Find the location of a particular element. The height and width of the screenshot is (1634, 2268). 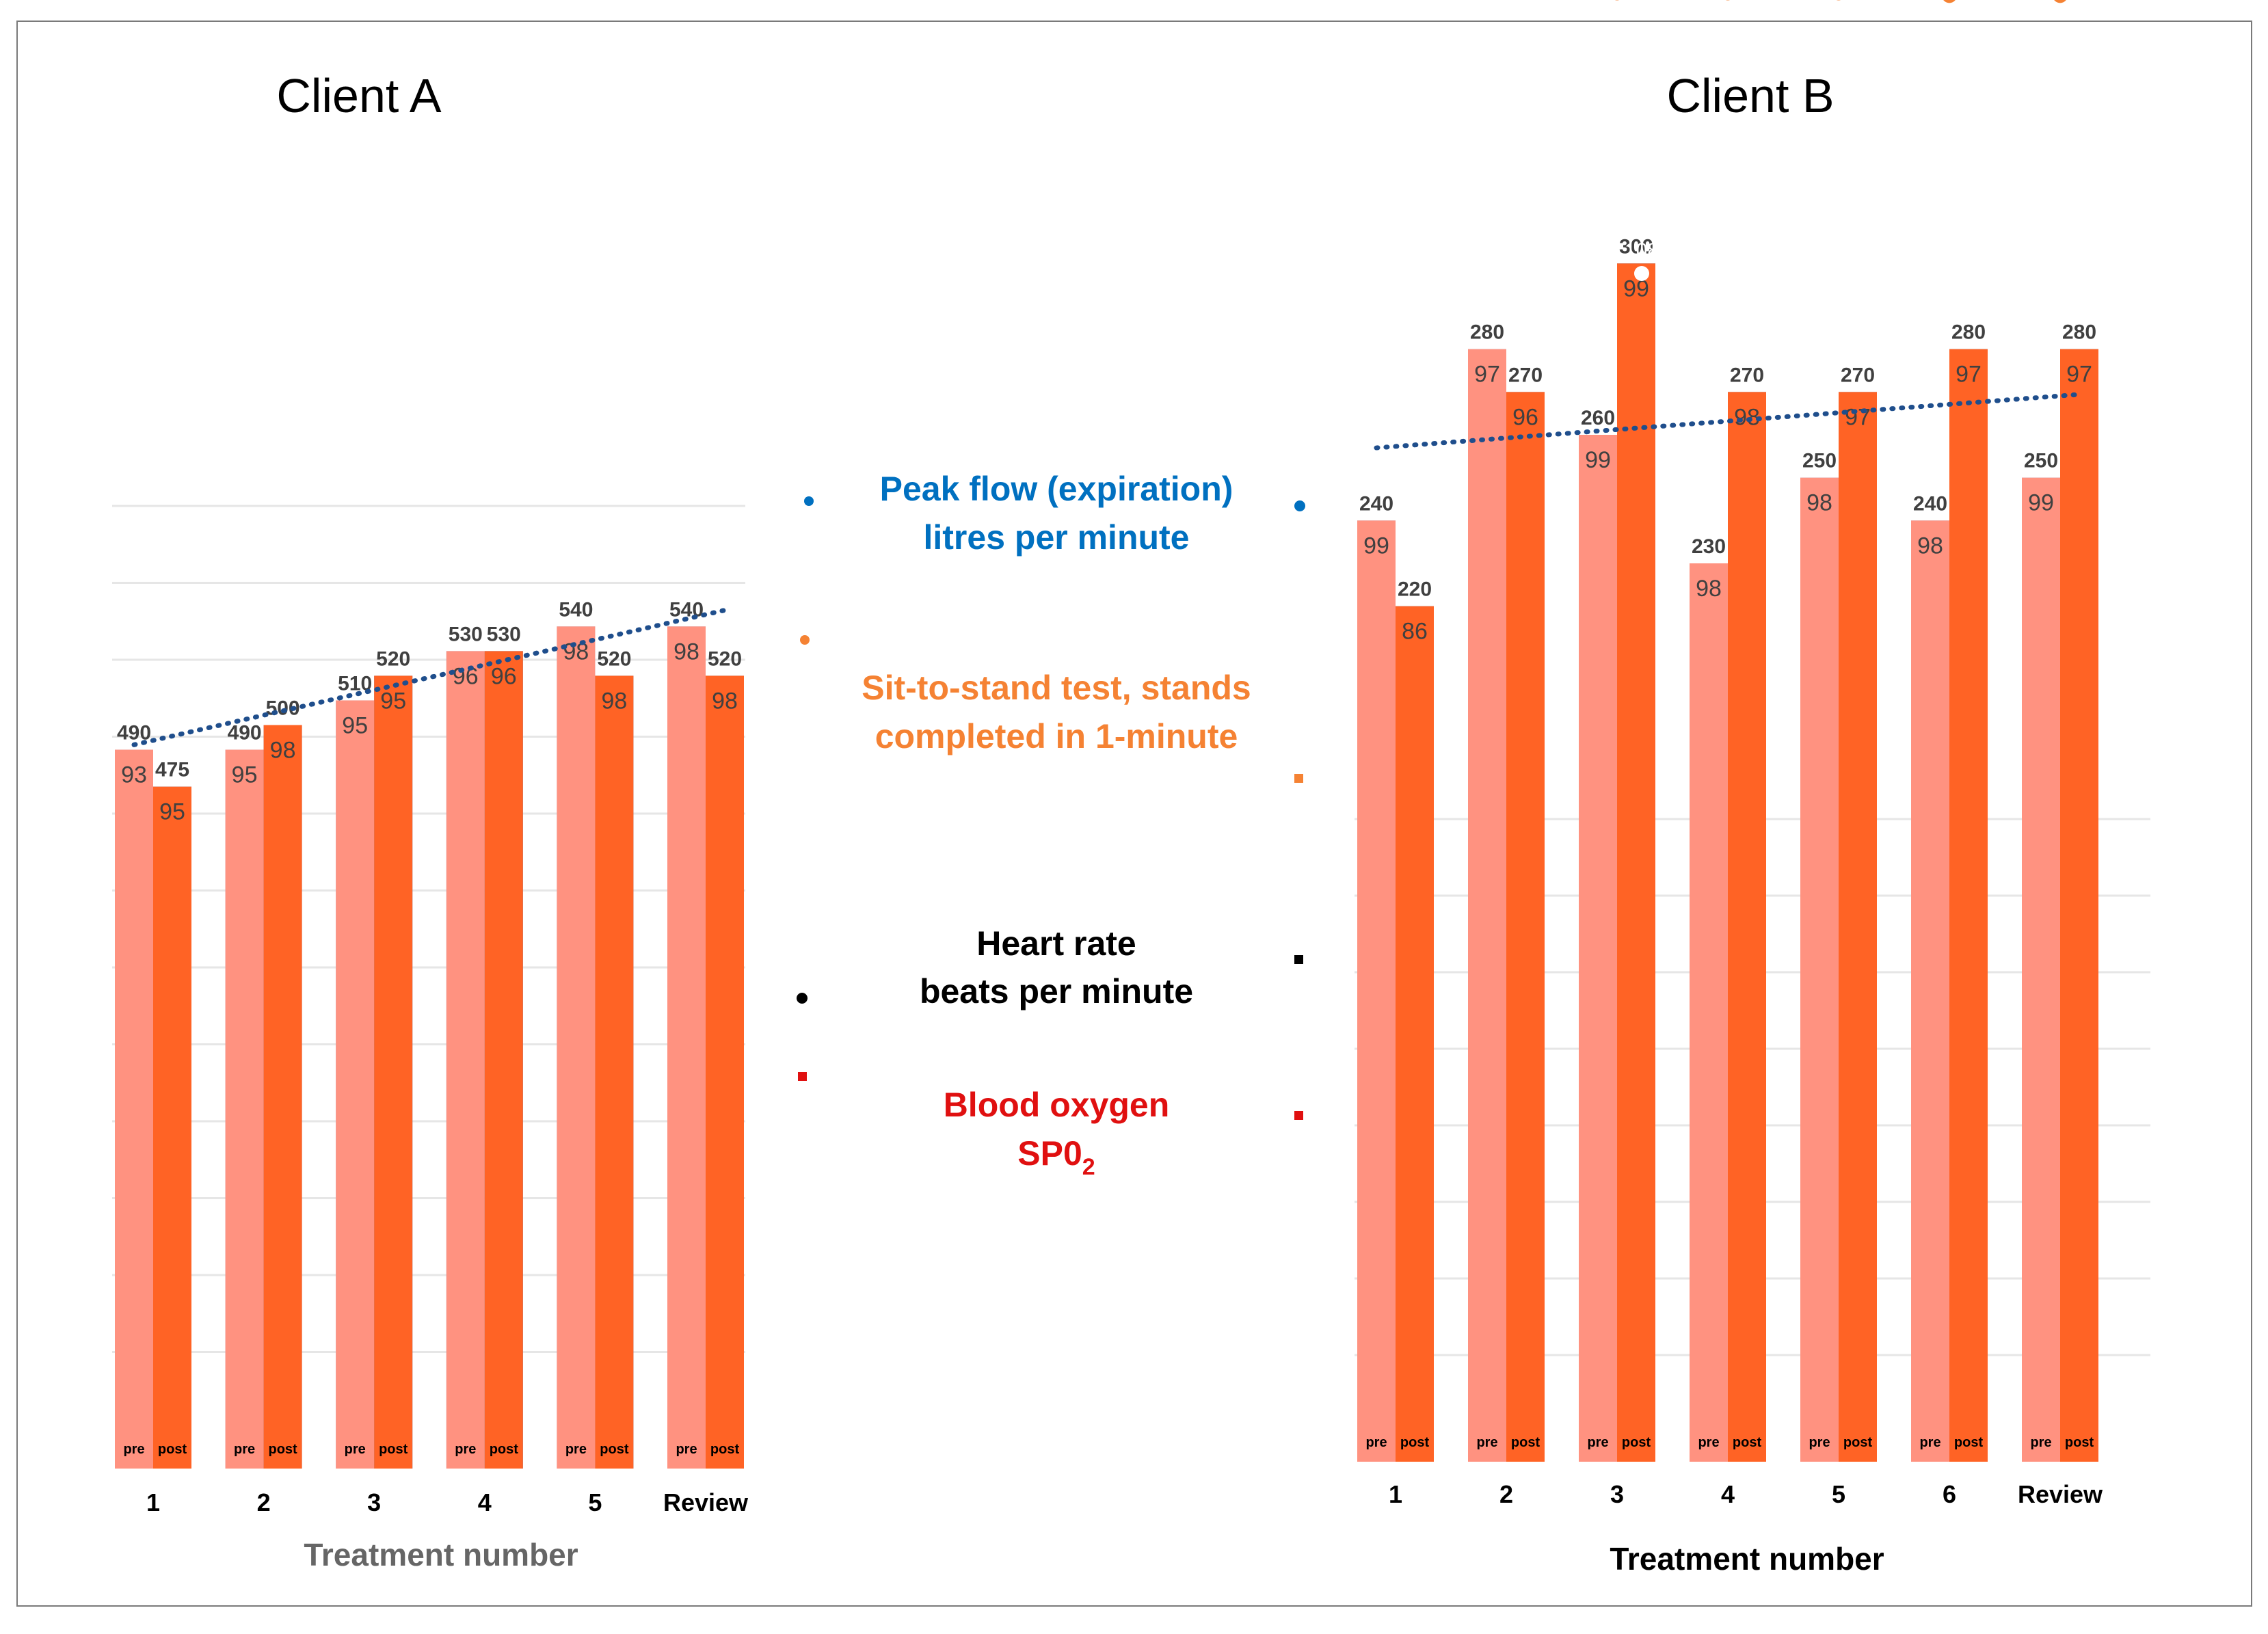

category-label: 6 is located at coordinates (1949, 1494).